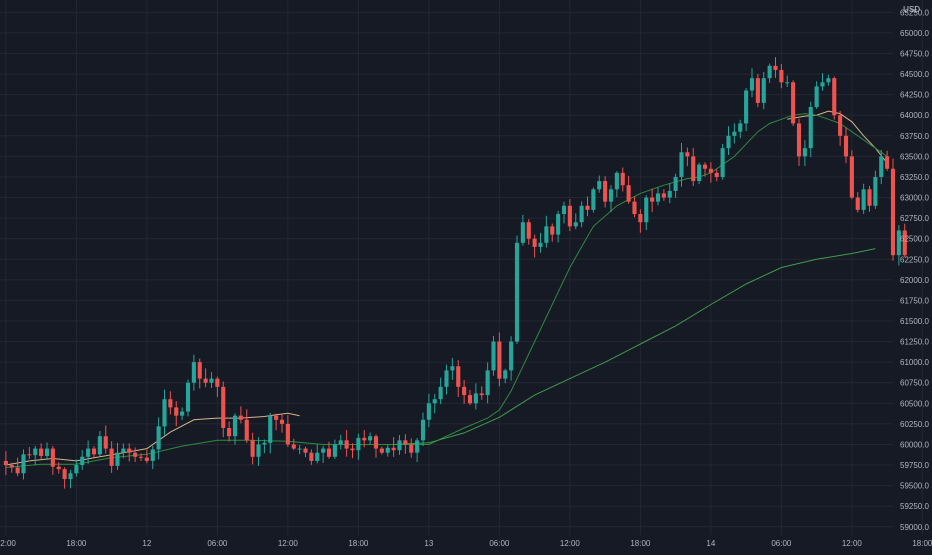  I want to click on y-tick-label: 65250.0, so click(914, 12).